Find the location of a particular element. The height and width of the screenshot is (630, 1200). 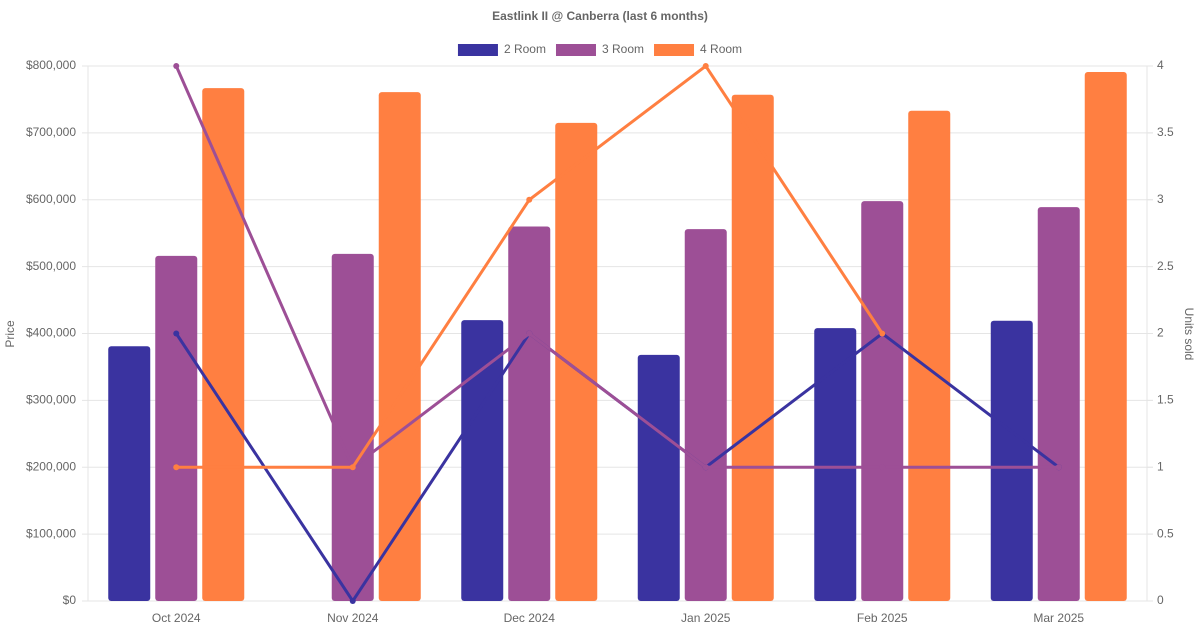

y2-tick-label: 1.5 is located at coordinates (1165, 400).